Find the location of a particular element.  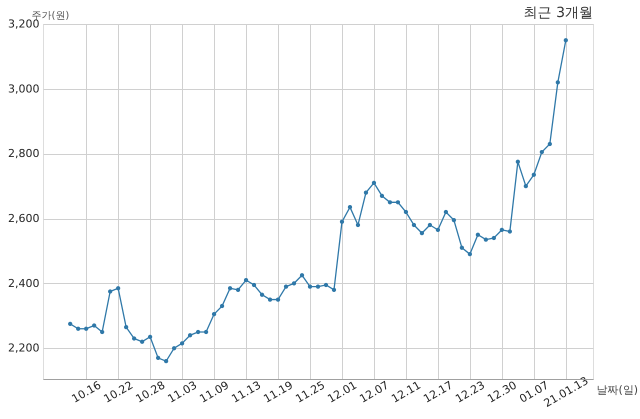

y-tick-label: 2,600 is located at coordinates (24, 219).